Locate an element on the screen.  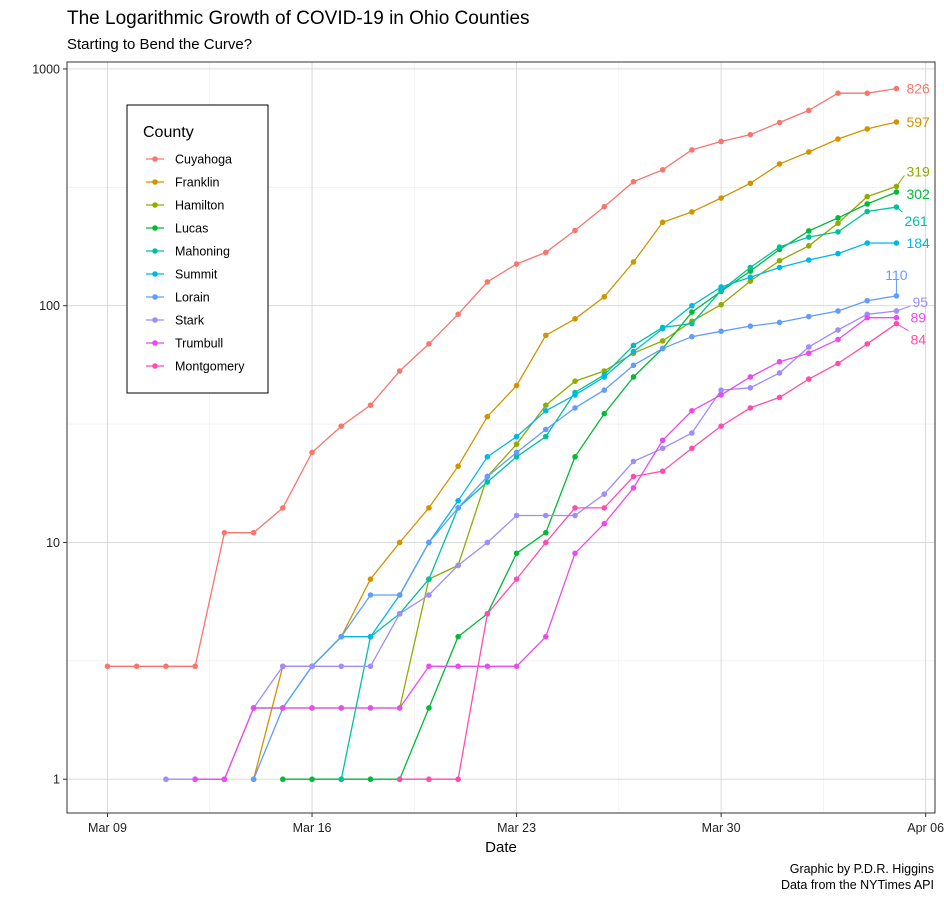
legend-label: Cuyahoga is located at coordinates (203, 160).